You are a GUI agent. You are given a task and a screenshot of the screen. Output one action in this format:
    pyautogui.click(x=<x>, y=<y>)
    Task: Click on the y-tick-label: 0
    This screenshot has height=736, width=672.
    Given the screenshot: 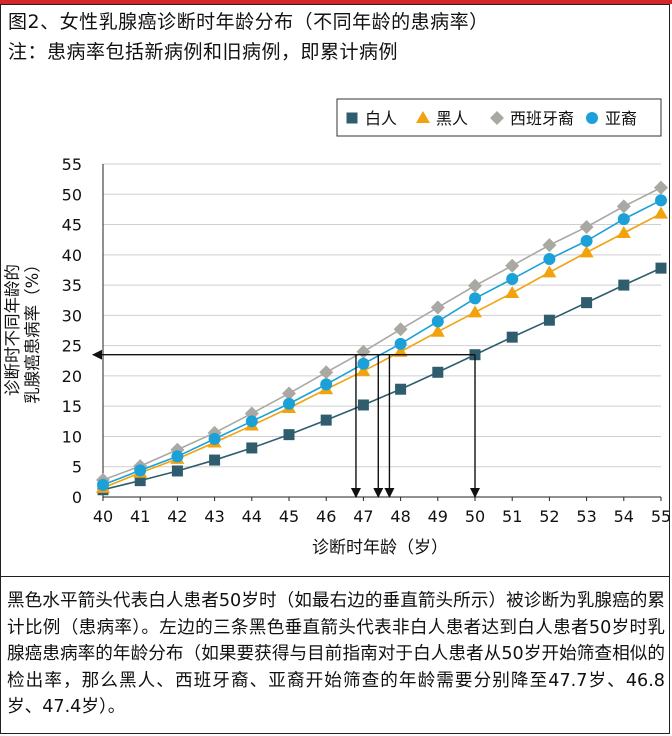 What is the action you would take?
    pyautogui.click(x=77, y=497)
    